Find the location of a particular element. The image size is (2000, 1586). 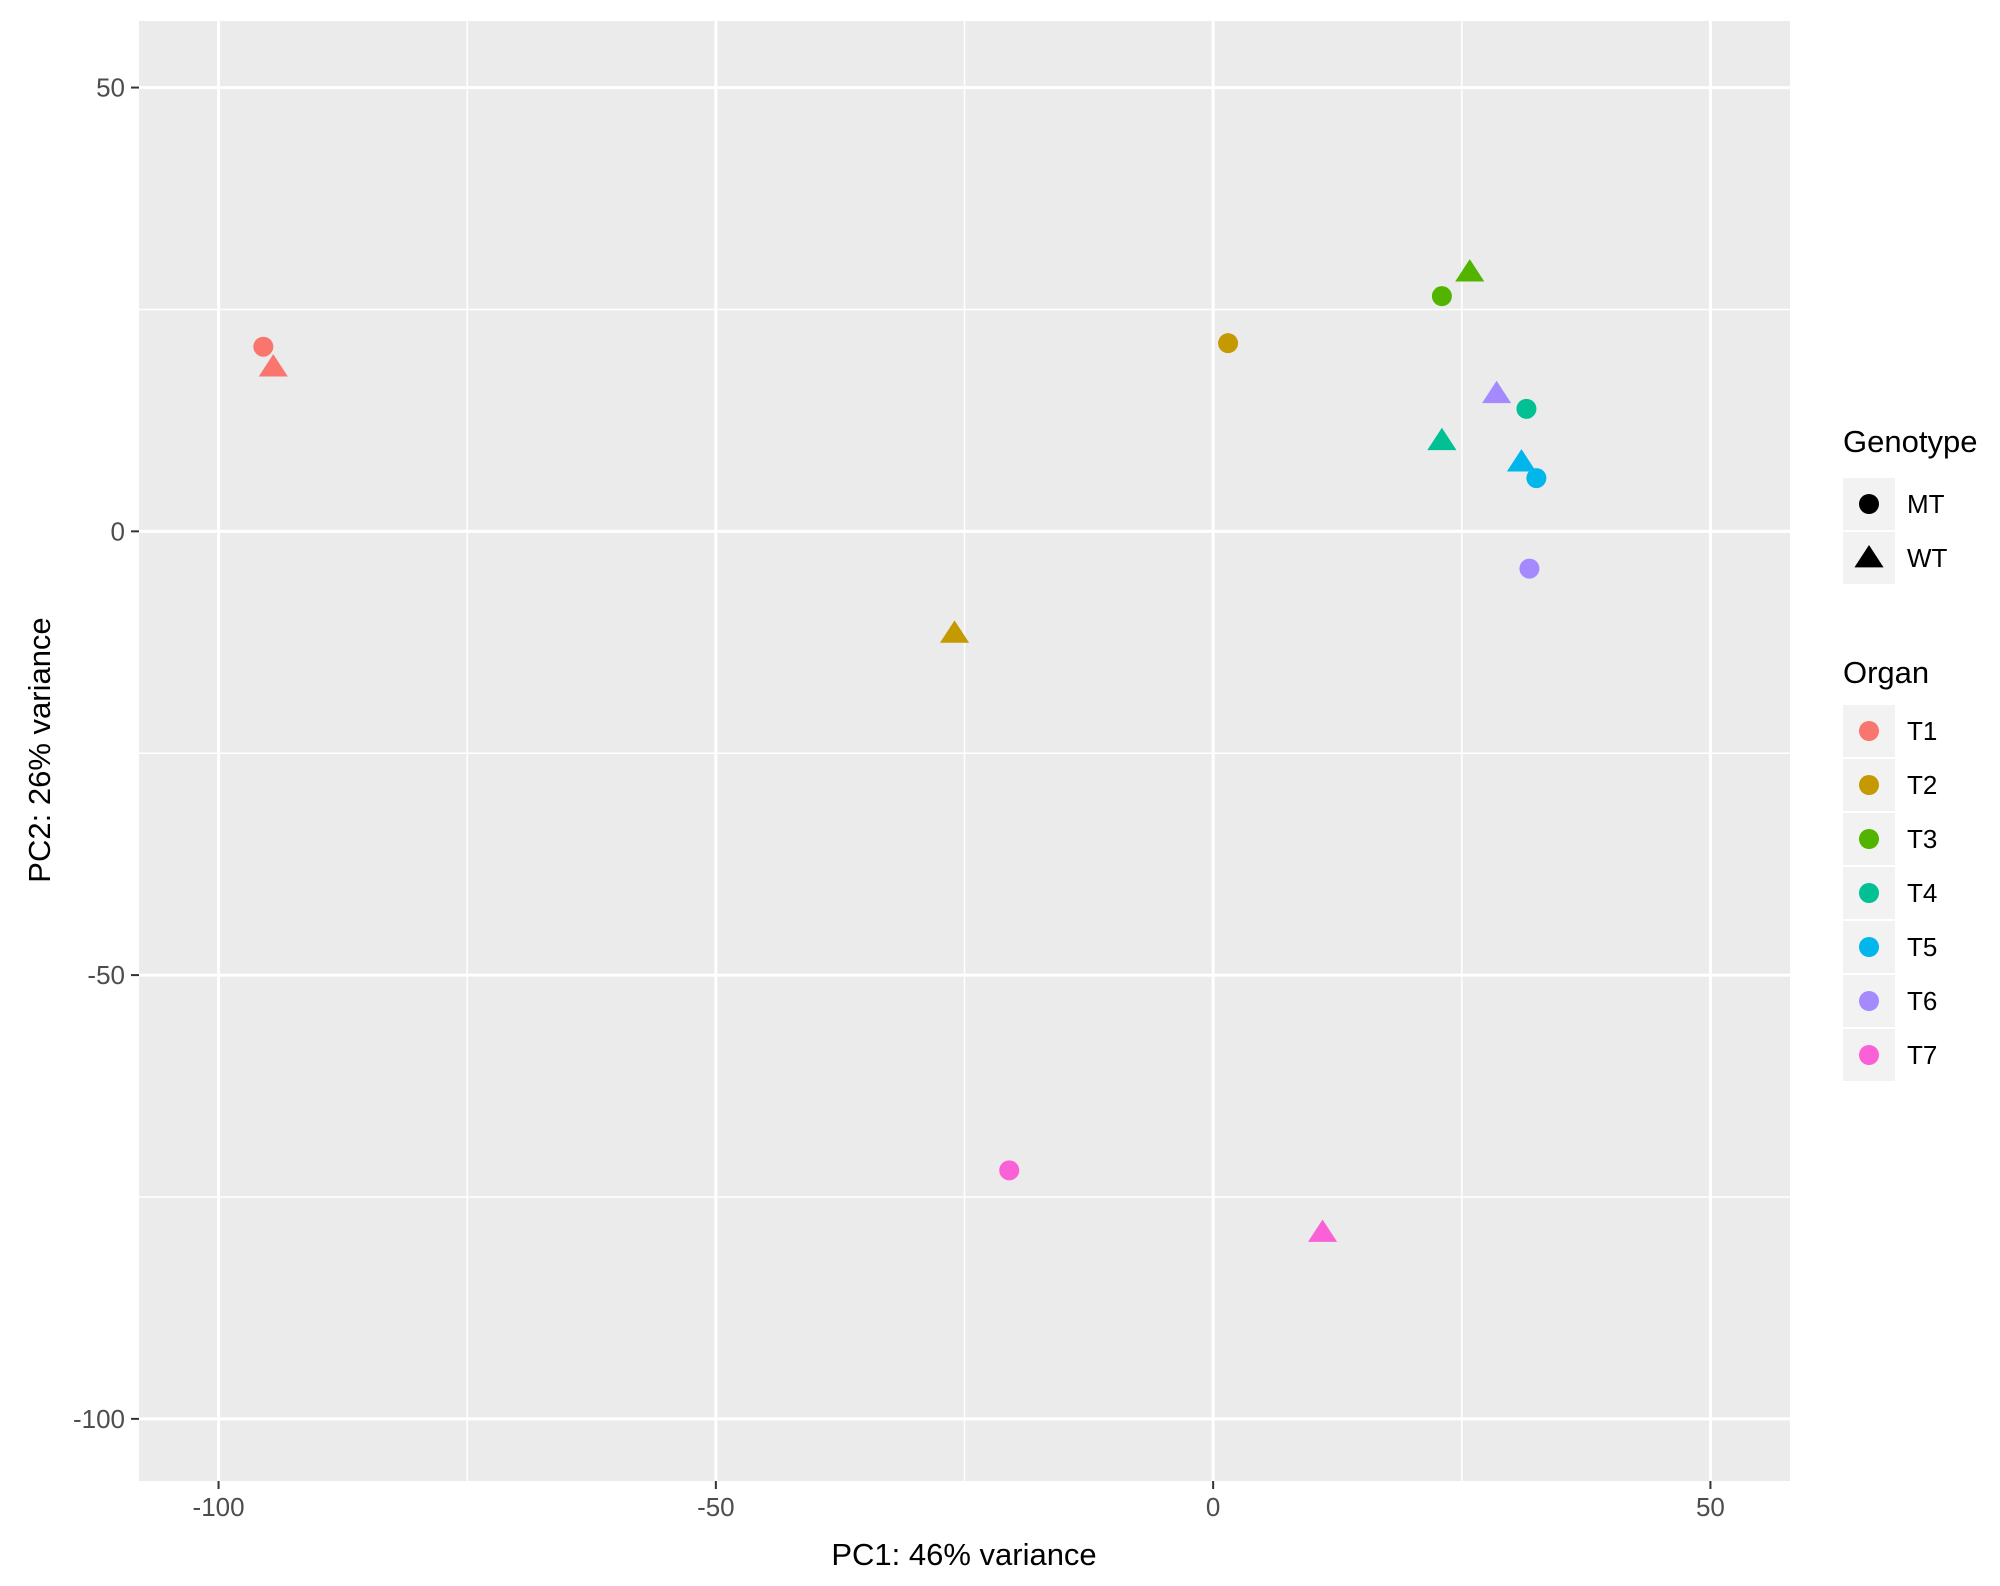

genotype-legend-title: Genotype is located at coordinates (1910, 441).